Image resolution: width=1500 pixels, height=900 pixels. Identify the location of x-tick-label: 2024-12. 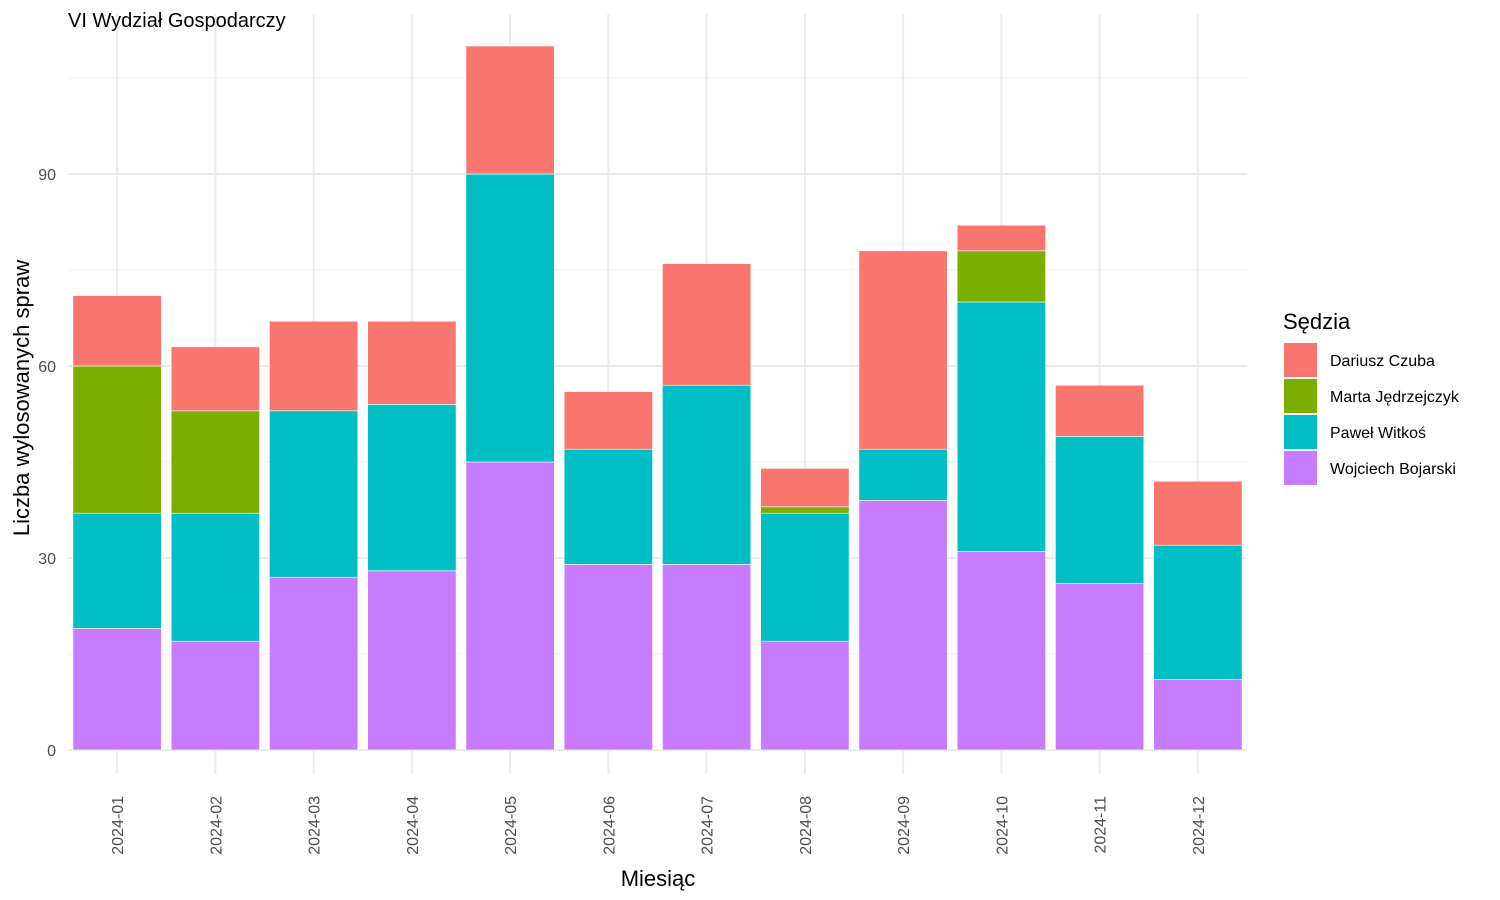
(1199, 825).